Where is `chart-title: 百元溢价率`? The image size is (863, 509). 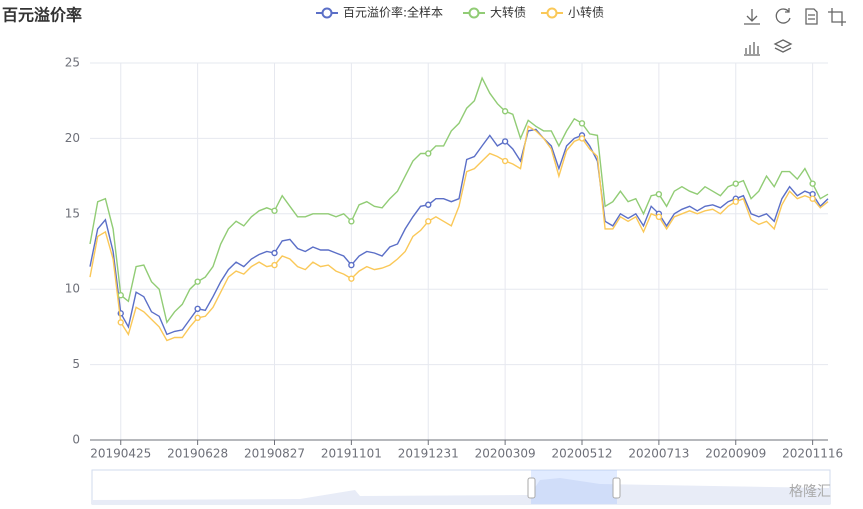
chart-title: 百元溢价率 is located at coordinates (42, 15).